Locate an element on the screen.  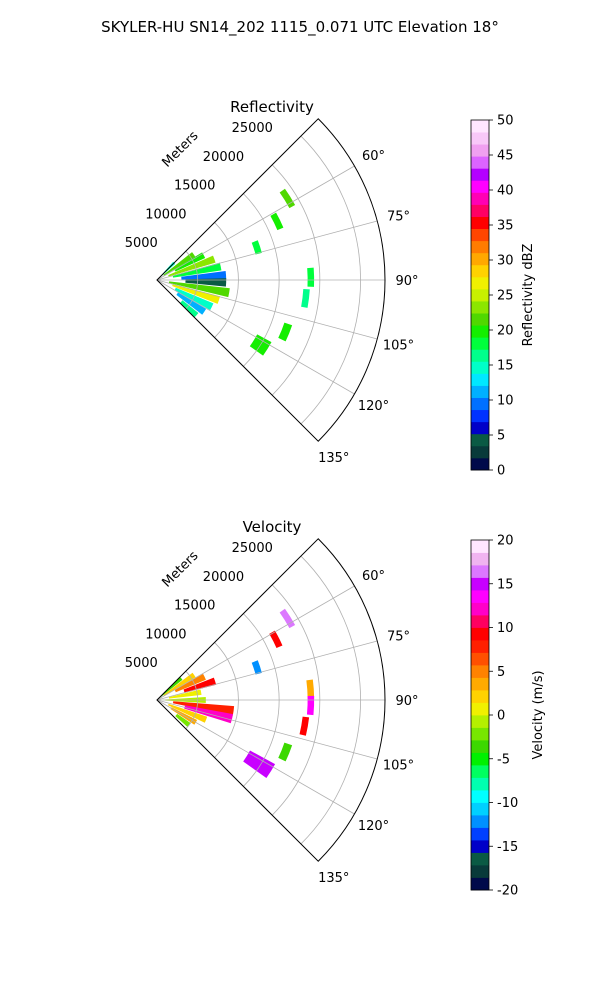
range-tick-label: 5000 is located at coordinates (141, 663).